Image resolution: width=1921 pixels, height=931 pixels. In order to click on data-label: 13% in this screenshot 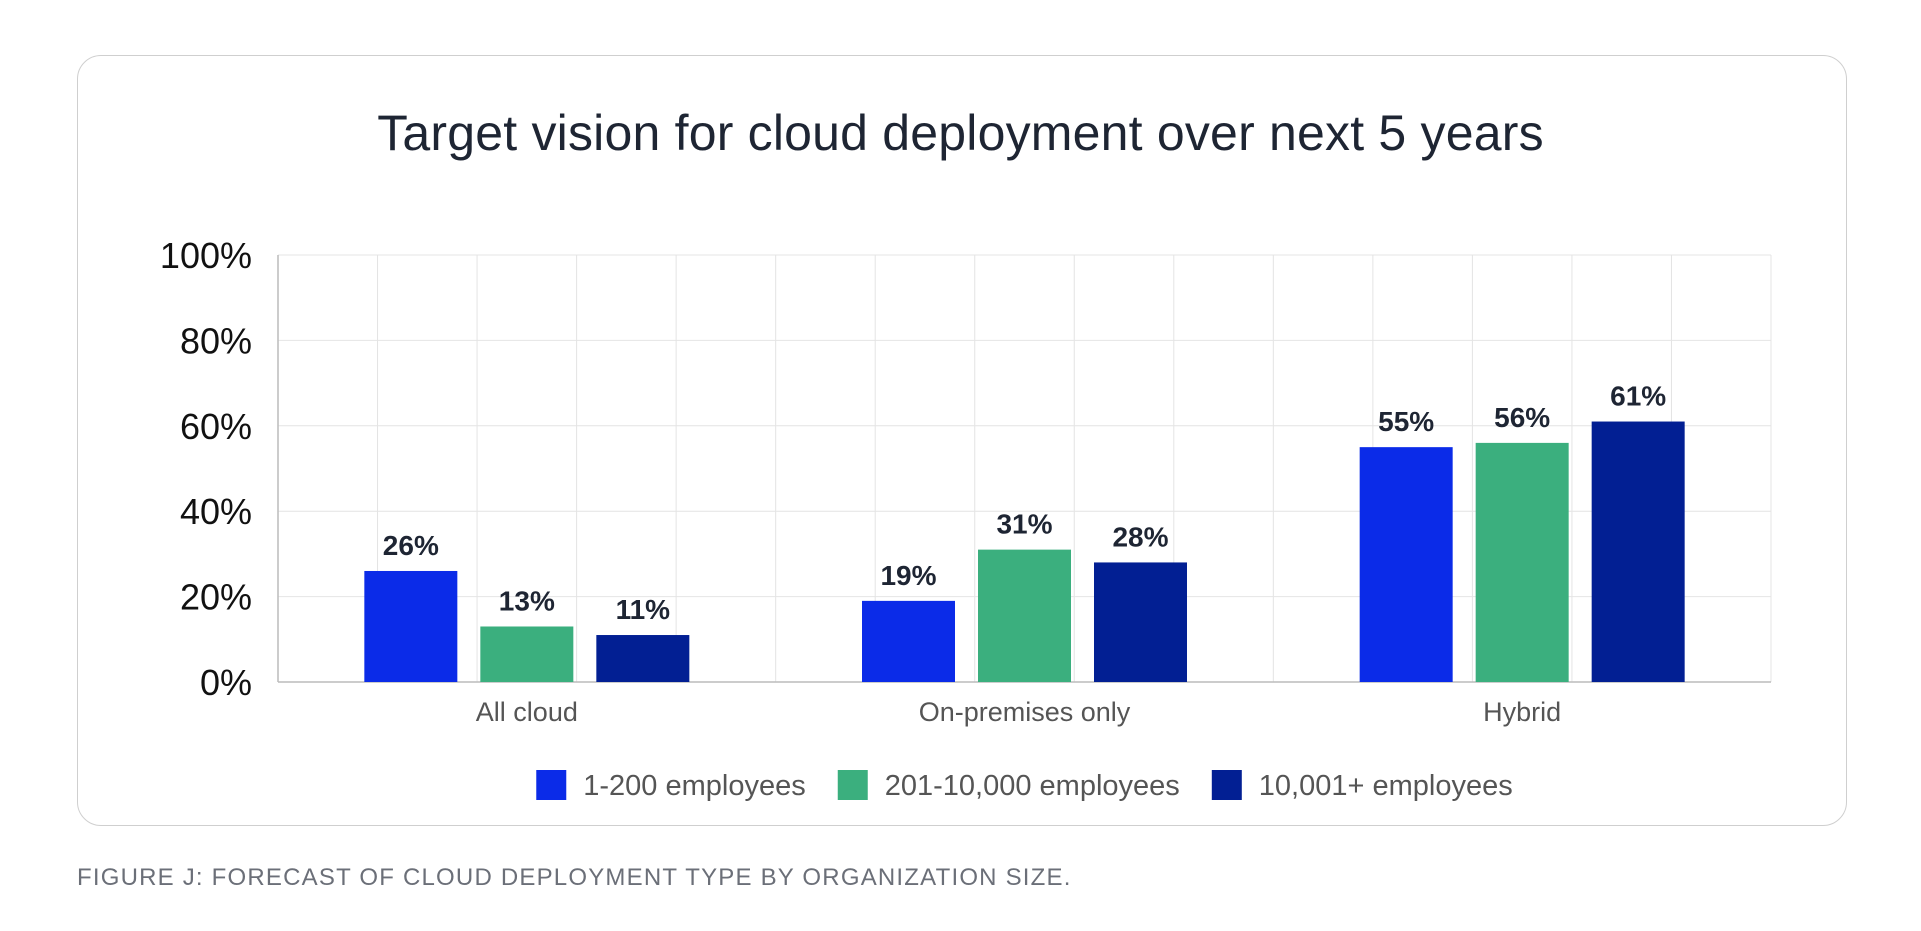, I will do `click(527, 600)`.